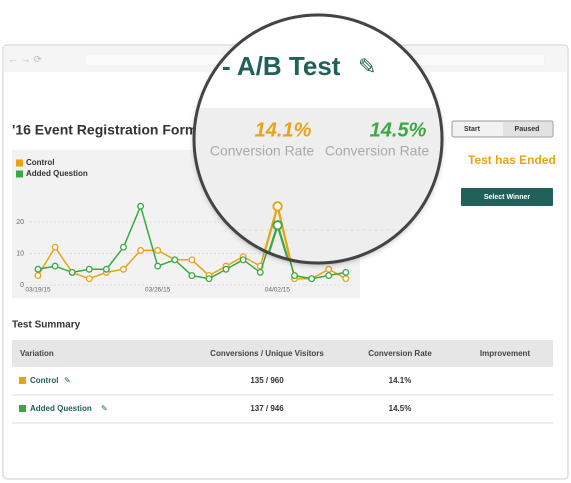 This screenshot has height=483, width=571. I want to click on select-winner-label: Select Winner, so click(507, 197).